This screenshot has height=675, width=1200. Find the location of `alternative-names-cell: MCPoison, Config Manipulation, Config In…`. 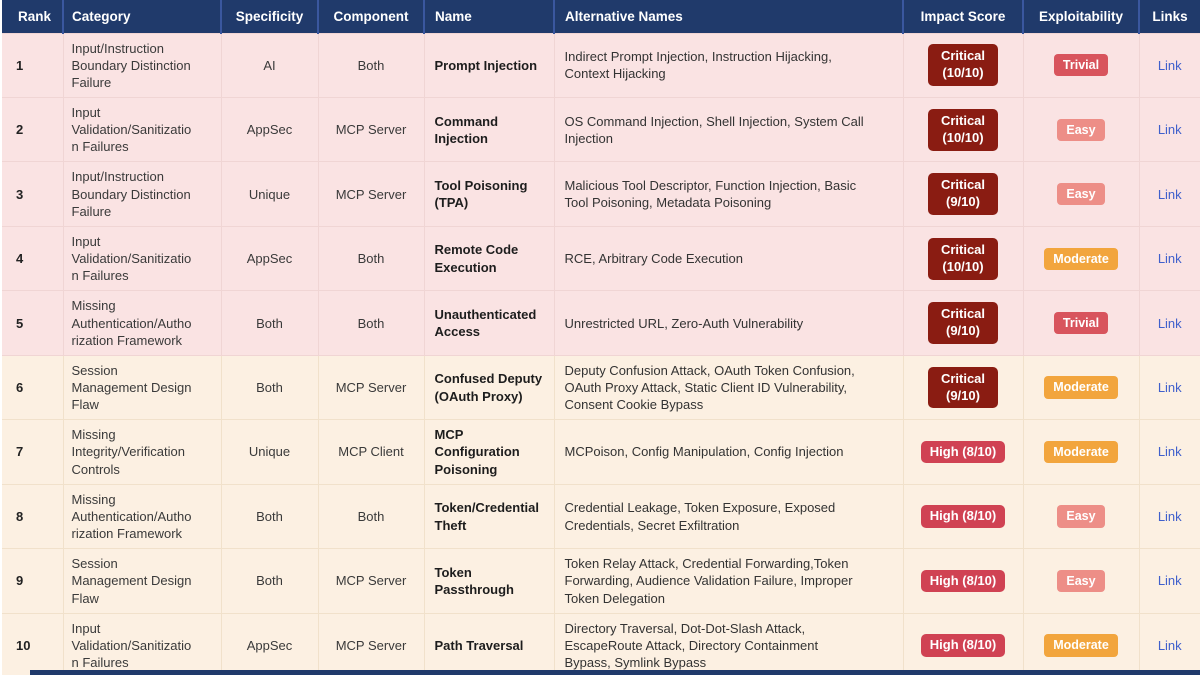

alternative-names-cell: MCPoison, Config Manipulation, Config In… is located at coordinates (728, 452).